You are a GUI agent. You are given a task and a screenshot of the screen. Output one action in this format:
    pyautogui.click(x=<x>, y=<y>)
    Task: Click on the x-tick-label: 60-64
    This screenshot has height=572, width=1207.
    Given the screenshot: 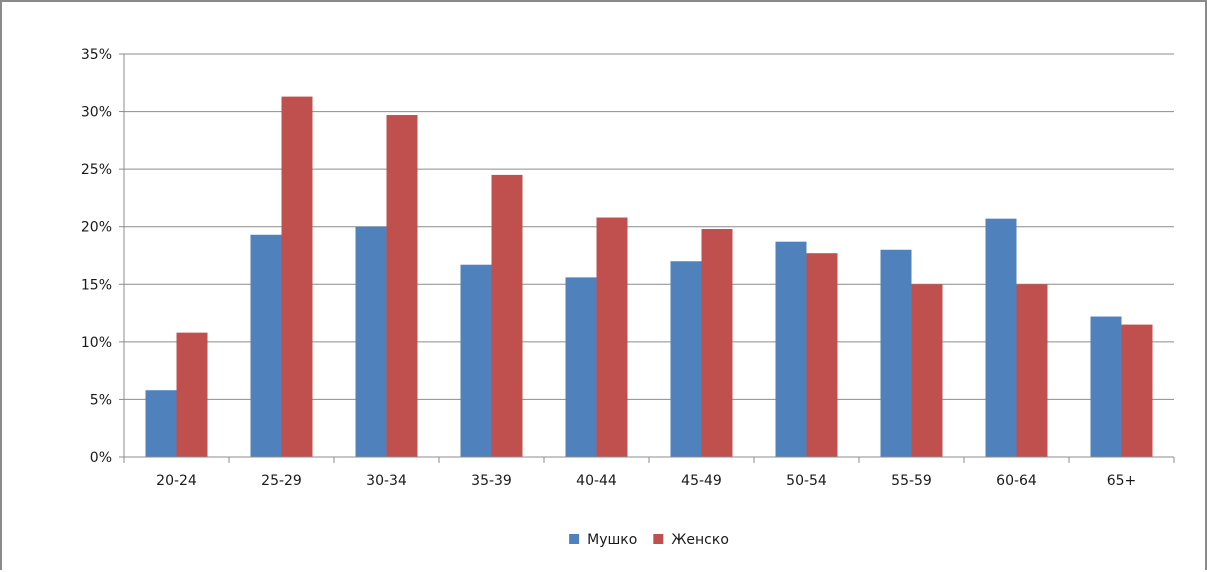 What is the action you would take?
    pyautogui.click(x=1016, y=481)
    